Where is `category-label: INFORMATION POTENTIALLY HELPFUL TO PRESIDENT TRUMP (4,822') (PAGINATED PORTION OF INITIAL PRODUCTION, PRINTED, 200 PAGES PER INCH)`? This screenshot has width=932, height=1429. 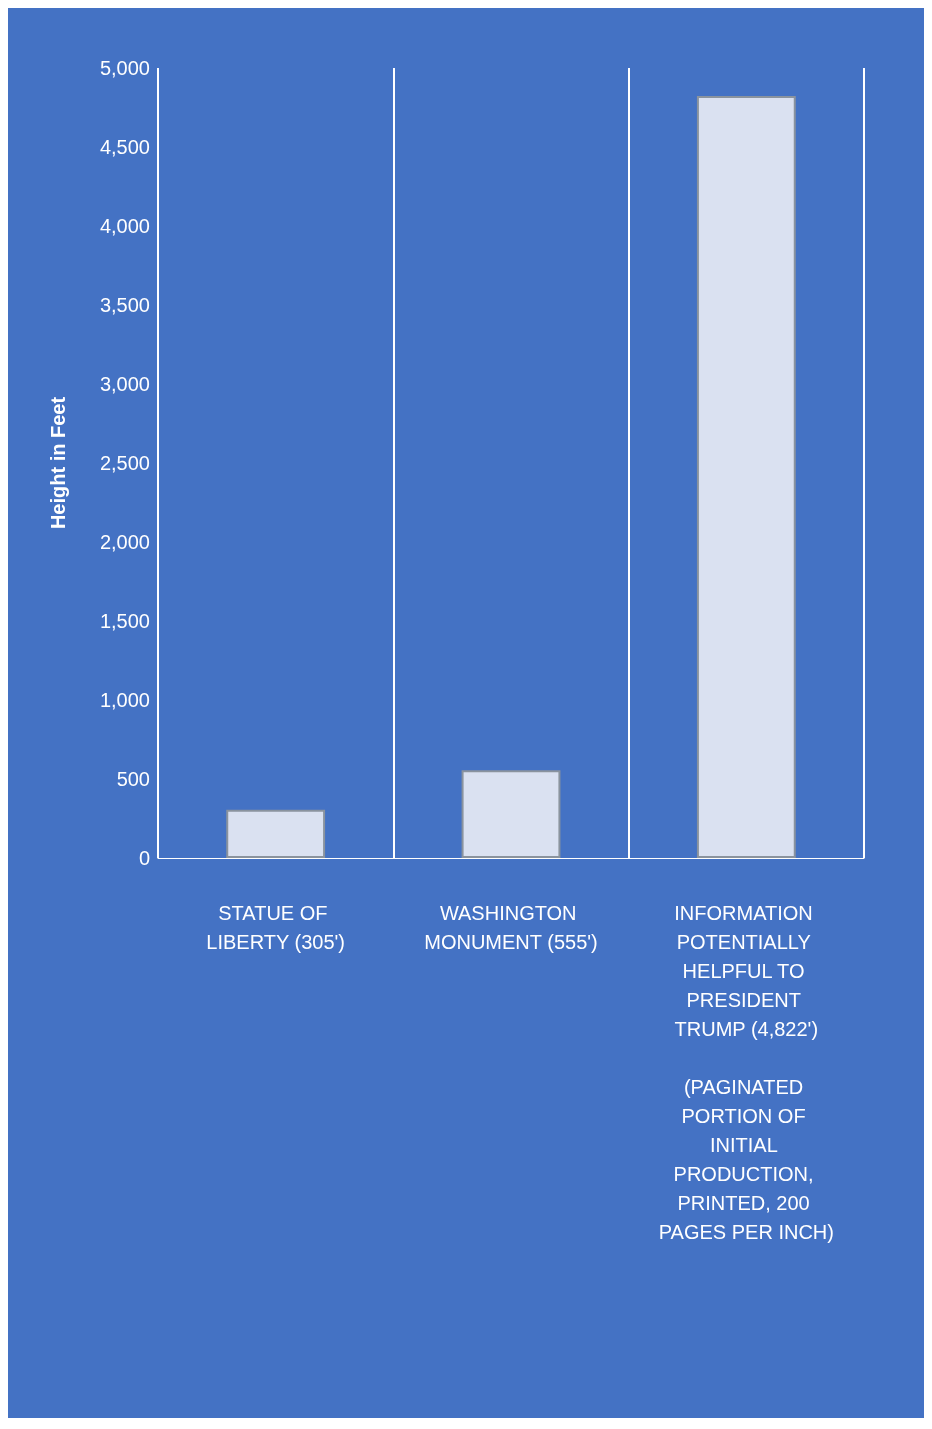 category-label: INFORMATION POTENTIALLY HELPFUL TO PRESIDENT TRUMP (4,822') (PAGINATED PORTION OF INITIAL PRODUCTION, PRINTED, 200 PAGES PER INCH) is located at coordinates (746, 1072).